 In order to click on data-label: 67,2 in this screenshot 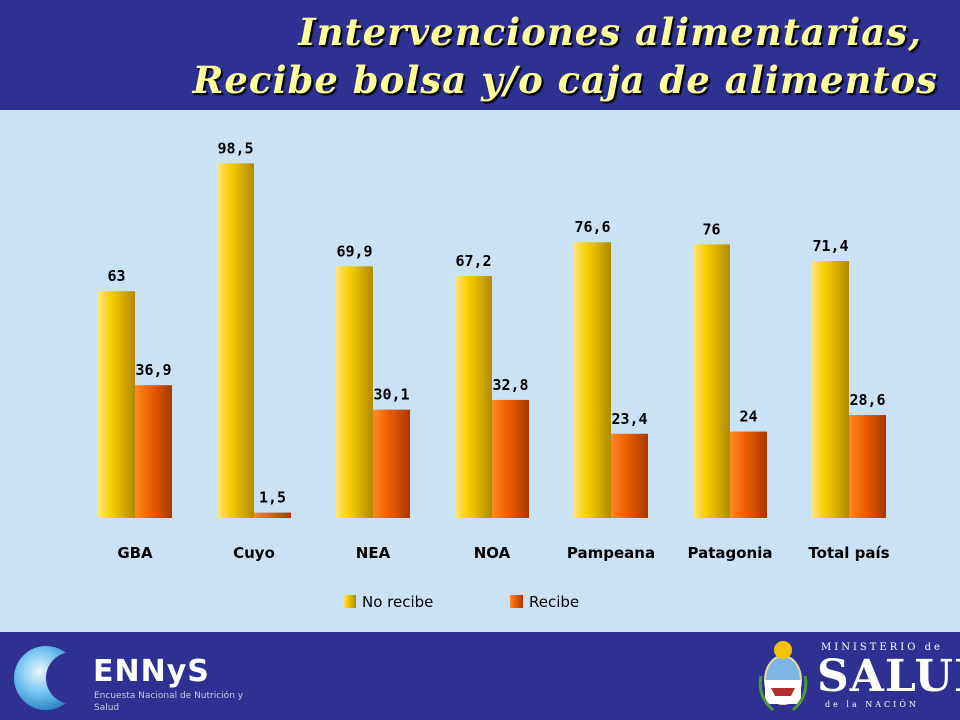, I will do `click(473, 261)`.